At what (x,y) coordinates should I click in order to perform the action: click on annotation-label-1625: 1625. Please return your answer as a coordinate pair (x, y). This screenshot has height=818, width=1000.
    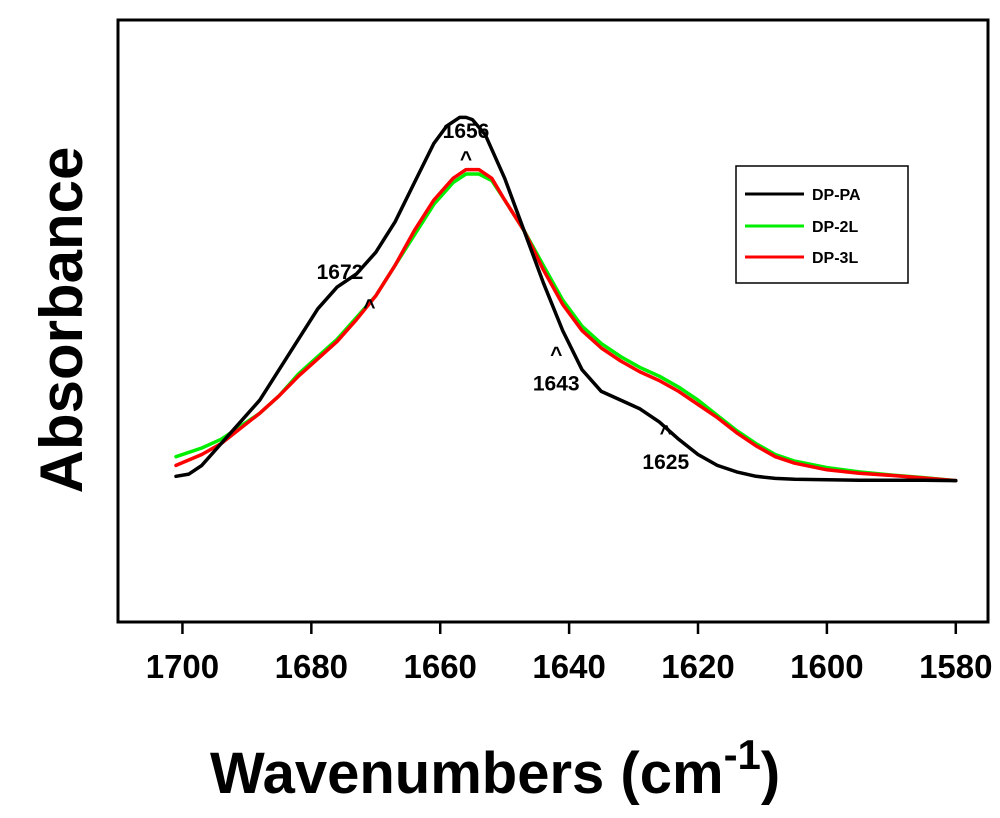
    Looking at the image, I should click on (665, 462).